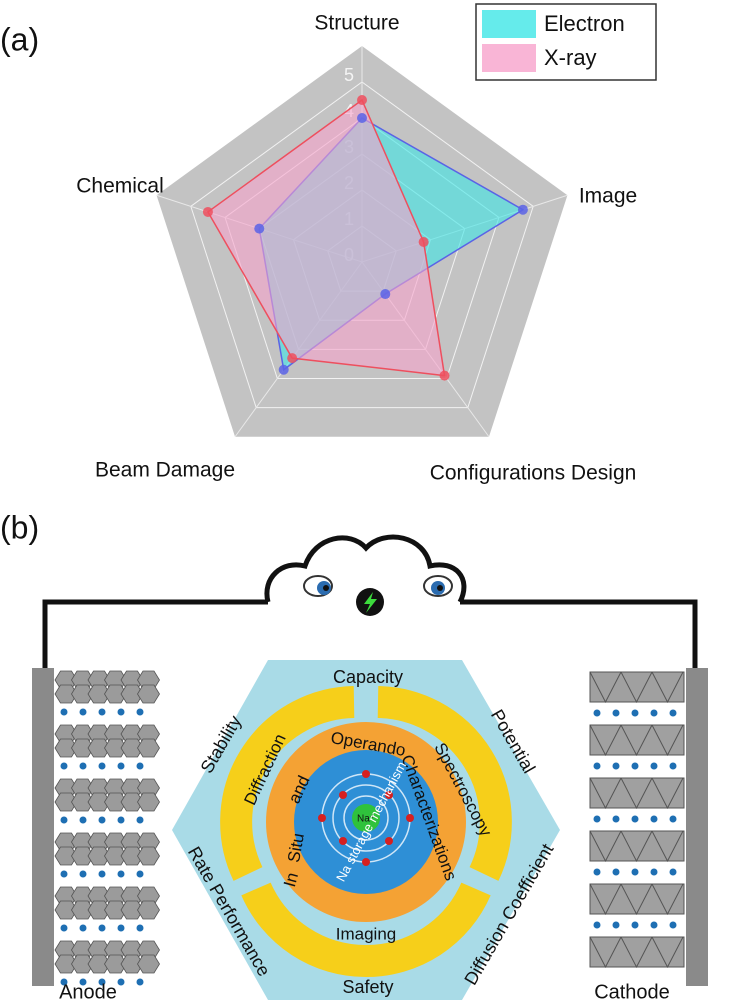 This screenshot has width=733, height=1007. Describe the element at coordinates (533, 473) in the screenshot. I see `axis-label: Configurations Design` at that location.